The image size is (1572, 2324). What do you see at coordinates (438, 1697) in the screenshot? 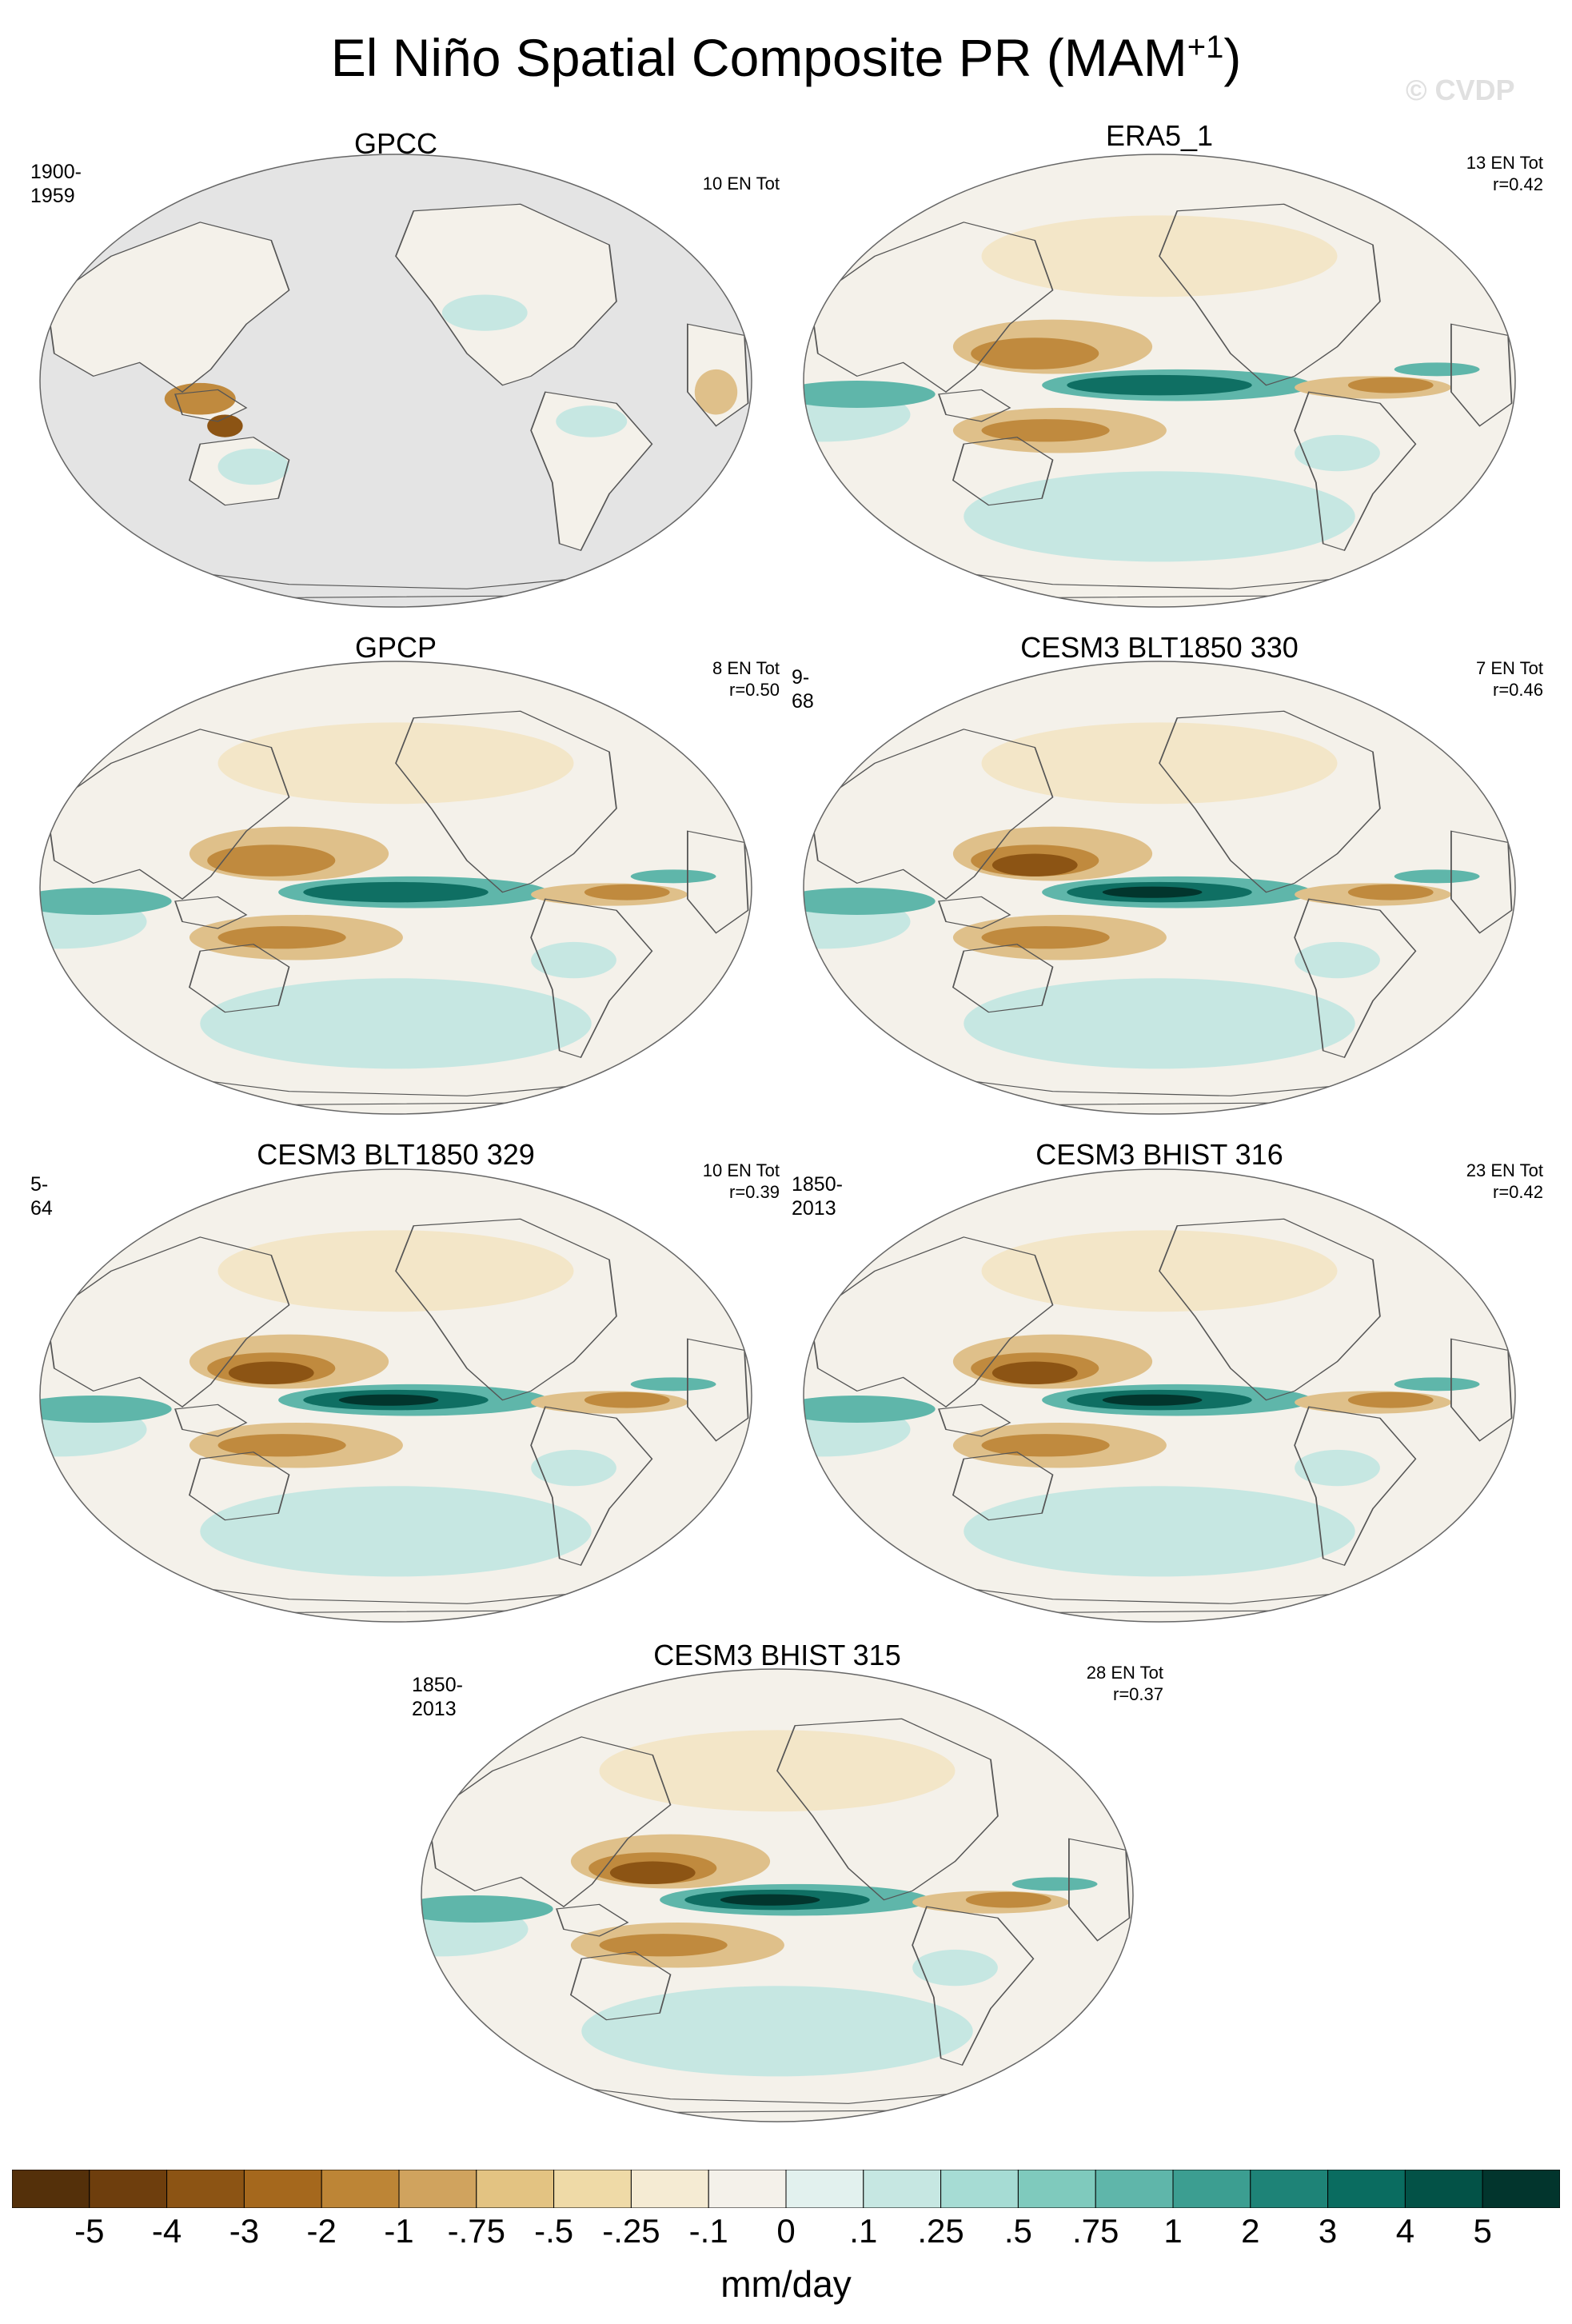
I see `panel-period-label: 1850-2013` at bounding box center [438, 1697].